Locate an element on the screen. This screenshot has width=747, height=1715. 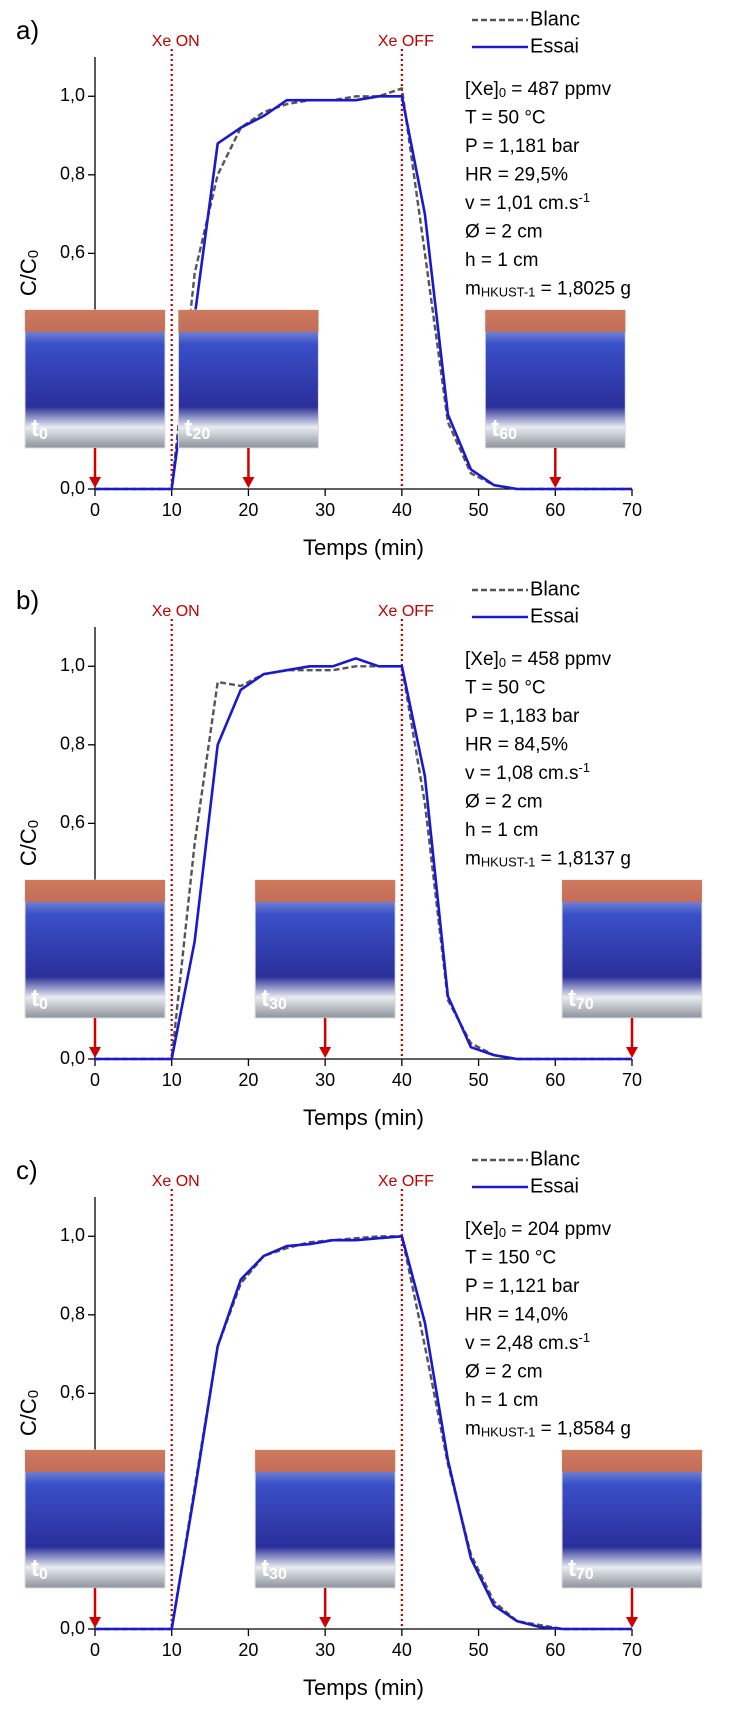
parameter-line: P = 1,181 bar is located at coordinates (522, 146).